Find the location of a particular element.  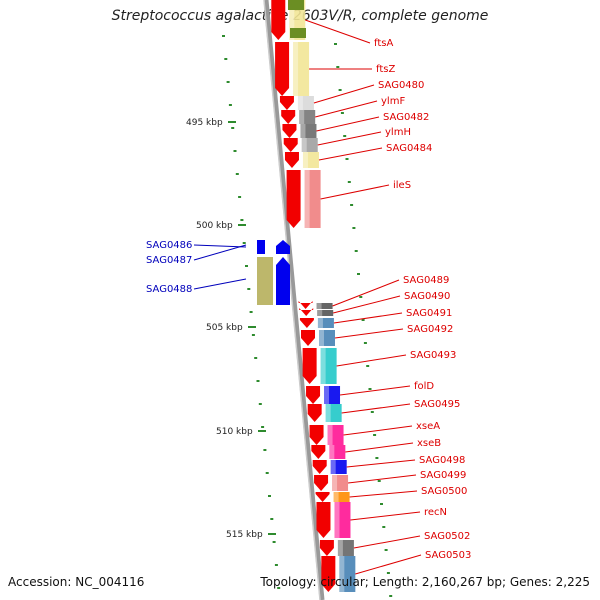

gene-label-sag0492: SAG0492 is located at coordinates (430, 329).